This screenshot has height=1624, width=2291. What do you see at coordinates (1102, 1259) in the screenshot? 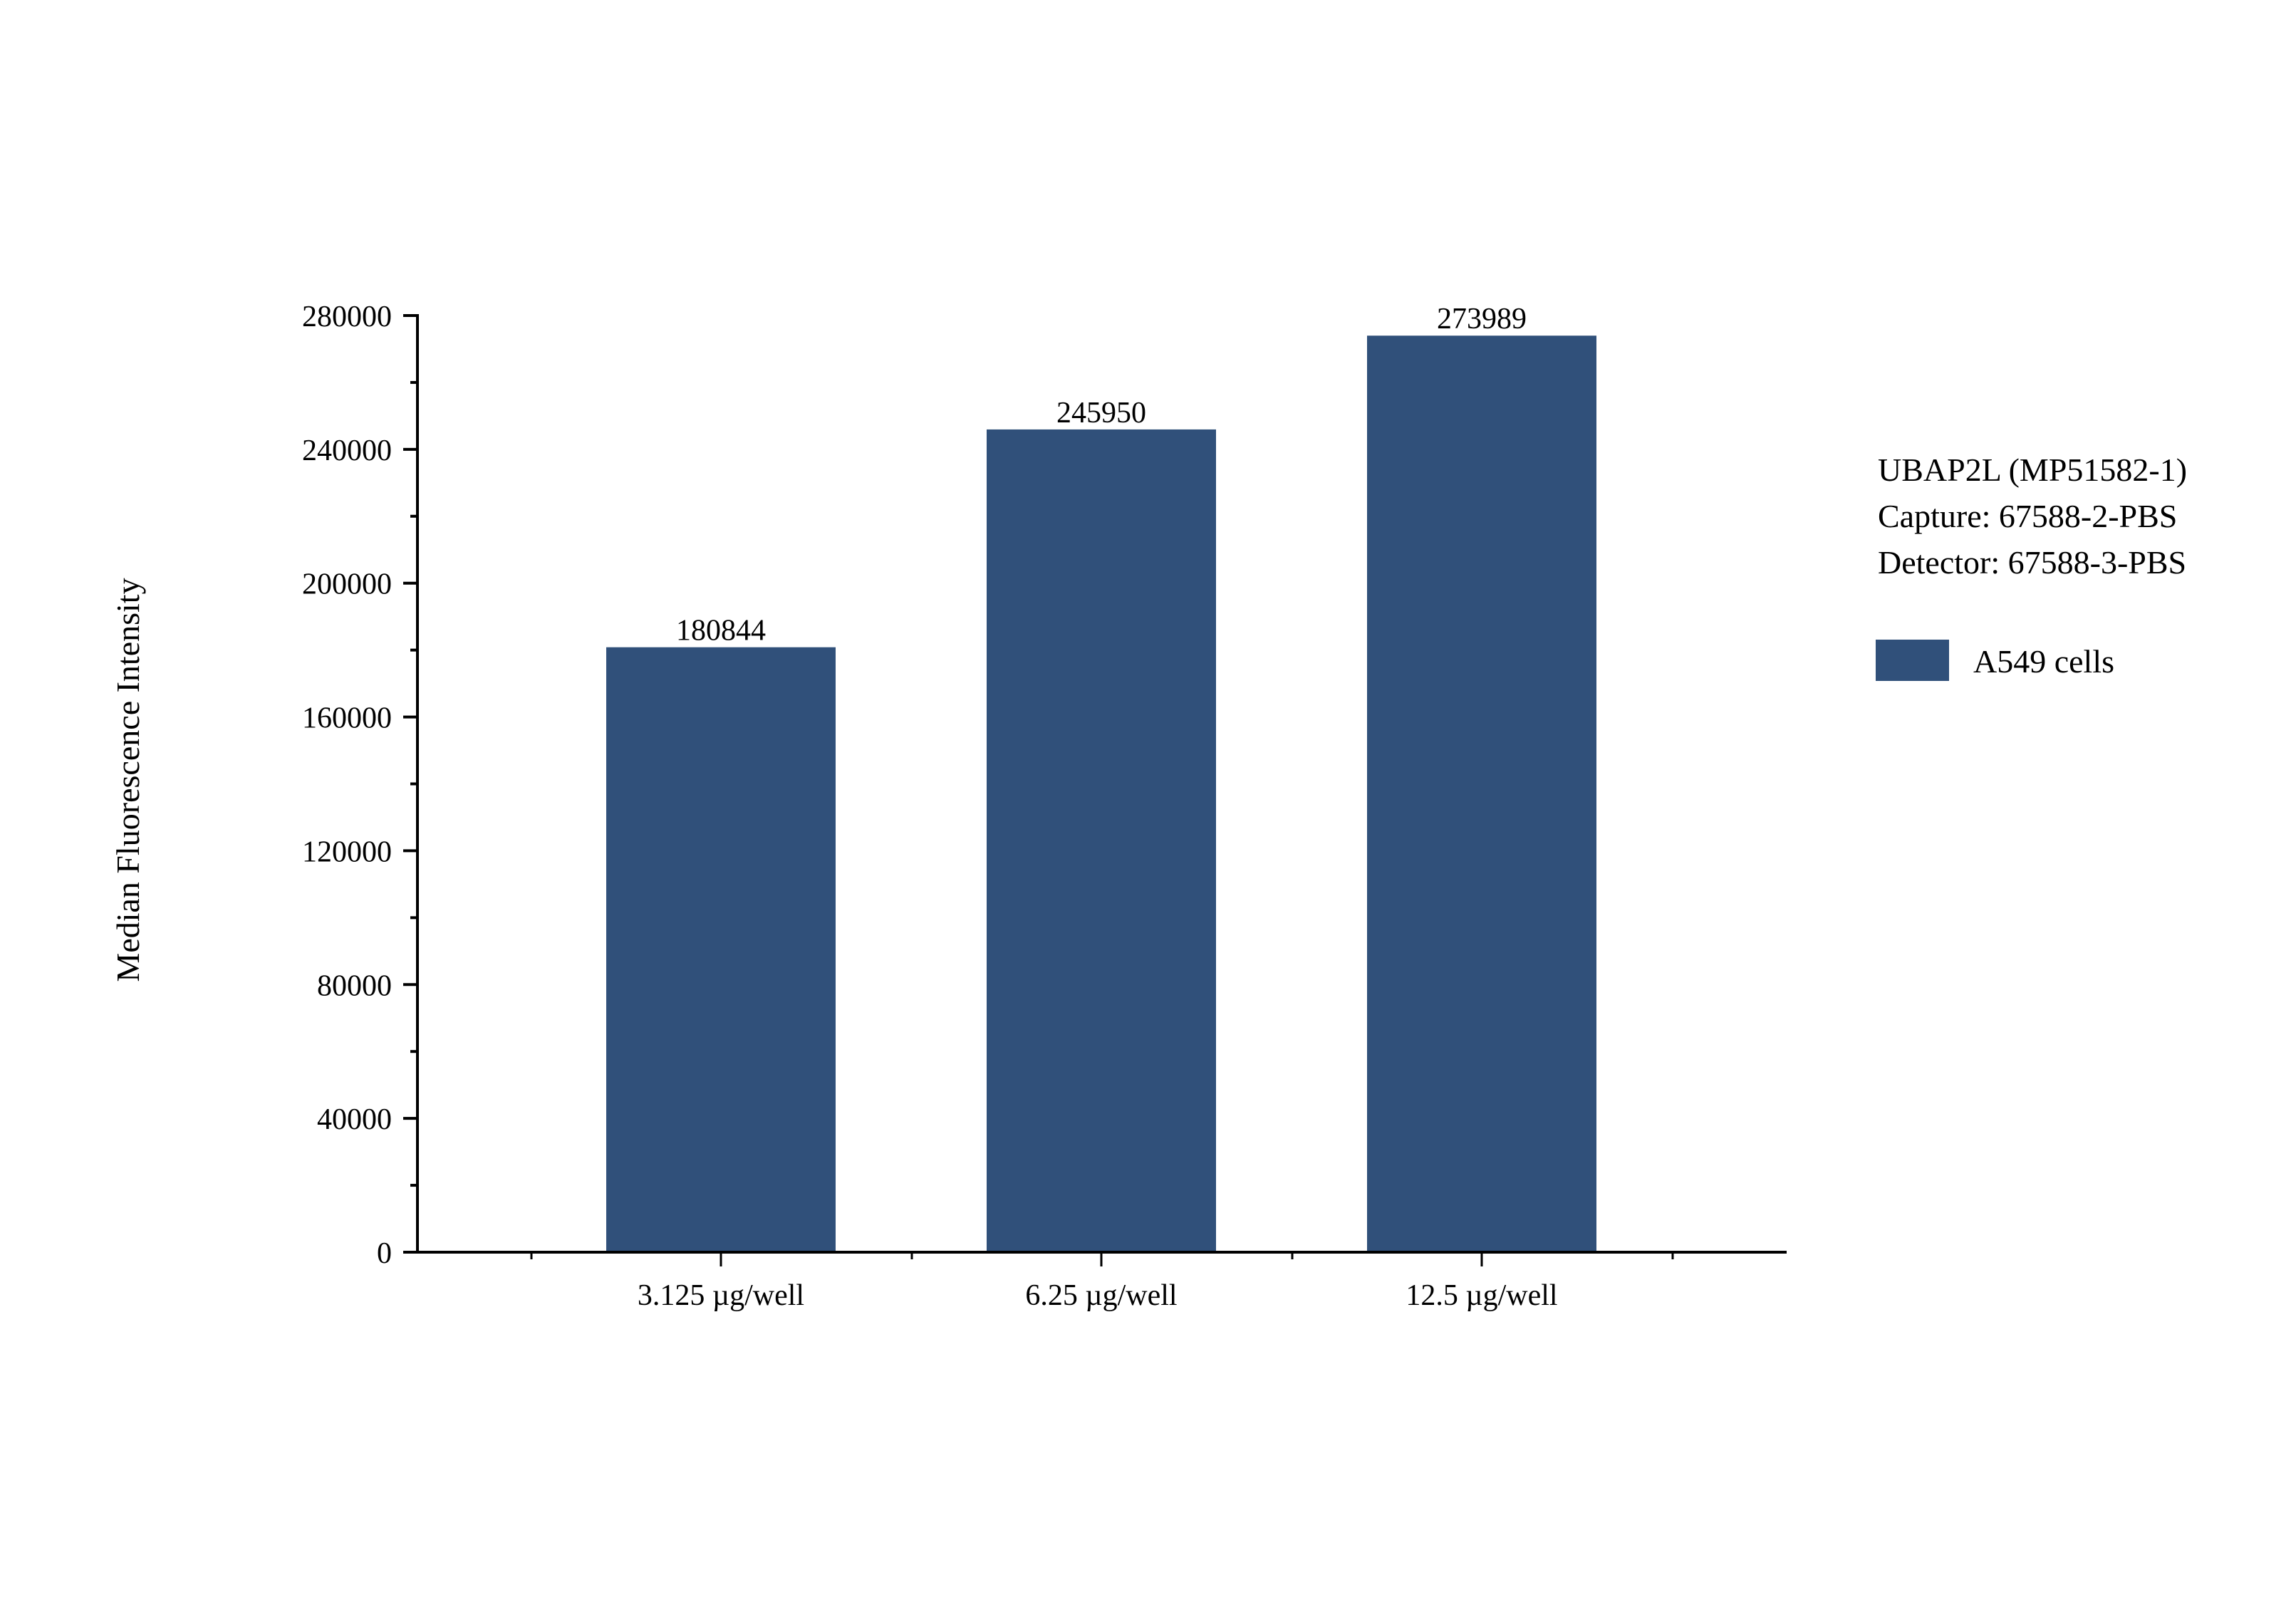
I see `x-axis-ticks` at bounding box center [1102, 1259].